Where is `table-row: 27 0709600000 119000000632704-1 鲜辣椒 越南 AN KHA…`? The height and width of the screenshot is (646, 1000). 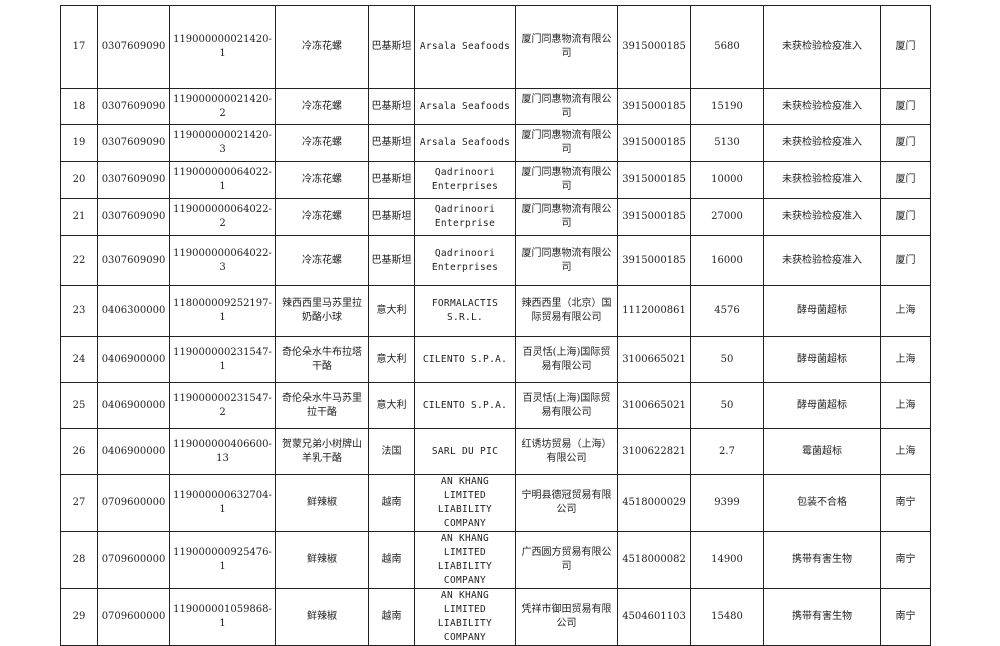
table-row: 27 0709600000 119000000632704-1 鲜辣椒 越南 AN KHA… is located at coordinates (495, 503).